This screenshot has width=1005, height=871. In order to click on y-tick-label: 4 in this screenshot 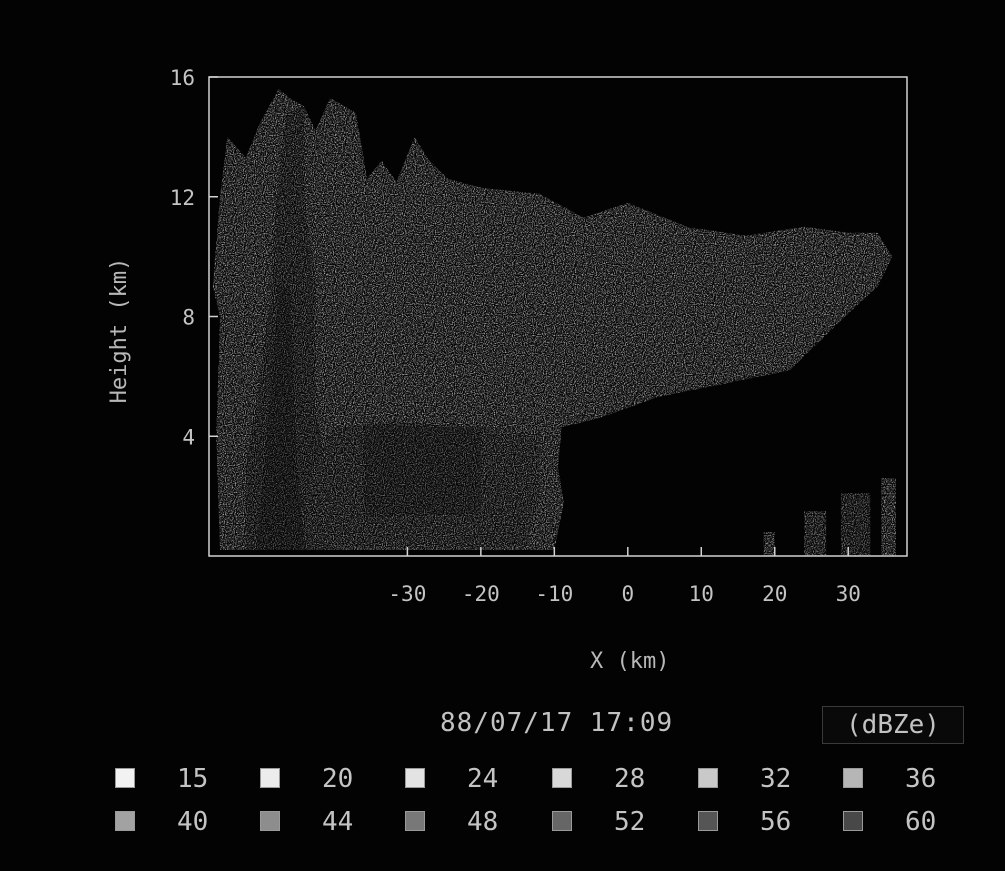, I will do `click(188, 437)`.